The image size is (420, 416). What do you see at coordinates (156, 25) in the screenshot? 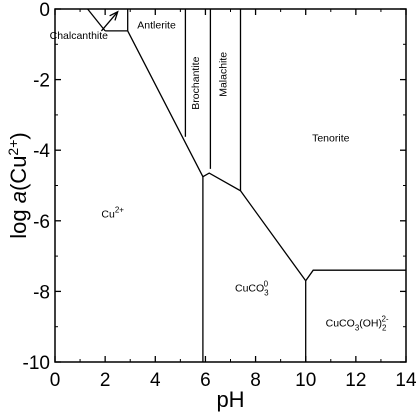
I see `region-label-antlerite: Antlerite` at bounding box center [156, 25].